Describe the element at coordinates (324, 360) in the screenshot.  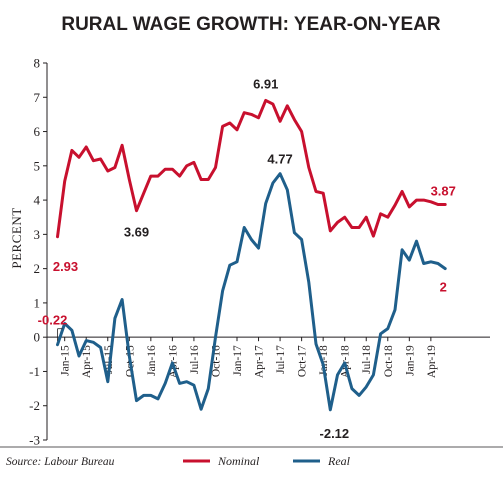
I see `x-tick-label: Jan-18` at that location.